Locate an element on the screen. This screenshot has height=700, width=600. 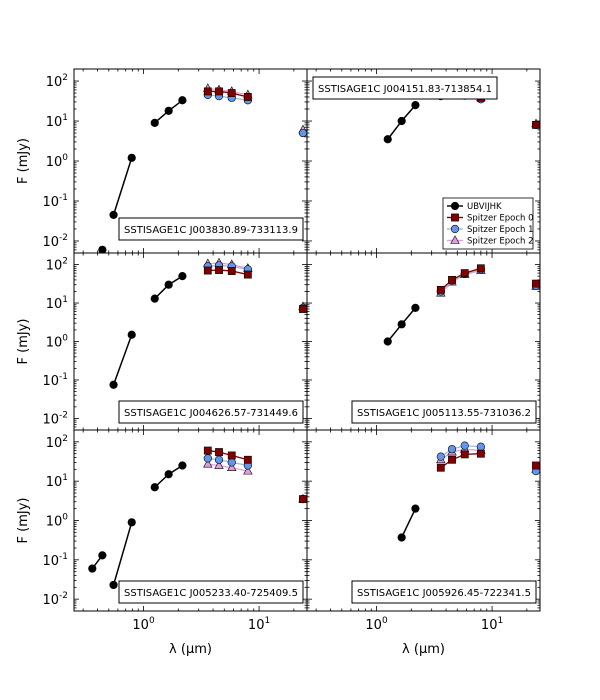
panel-bottom-right: SSTISAGE1C J005926.45-722341.5 is located at coordinates (423, 520).